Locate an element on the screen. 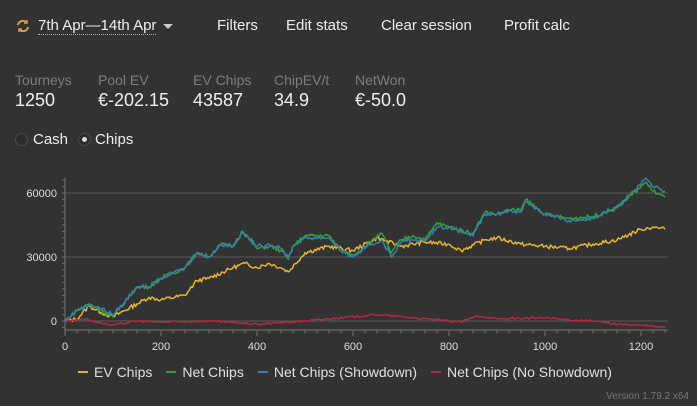 This screenshot has width=697, height=406. clear-session-button: Clear session is located at coordinates (426, 25).